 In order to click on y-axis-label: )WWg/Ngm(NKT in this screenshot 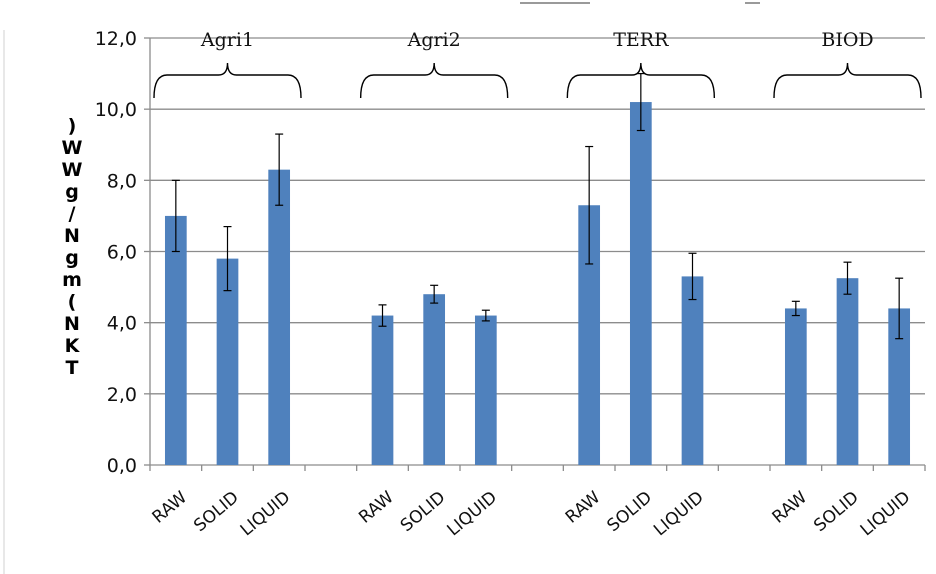, I will do `click(72, 247)`.